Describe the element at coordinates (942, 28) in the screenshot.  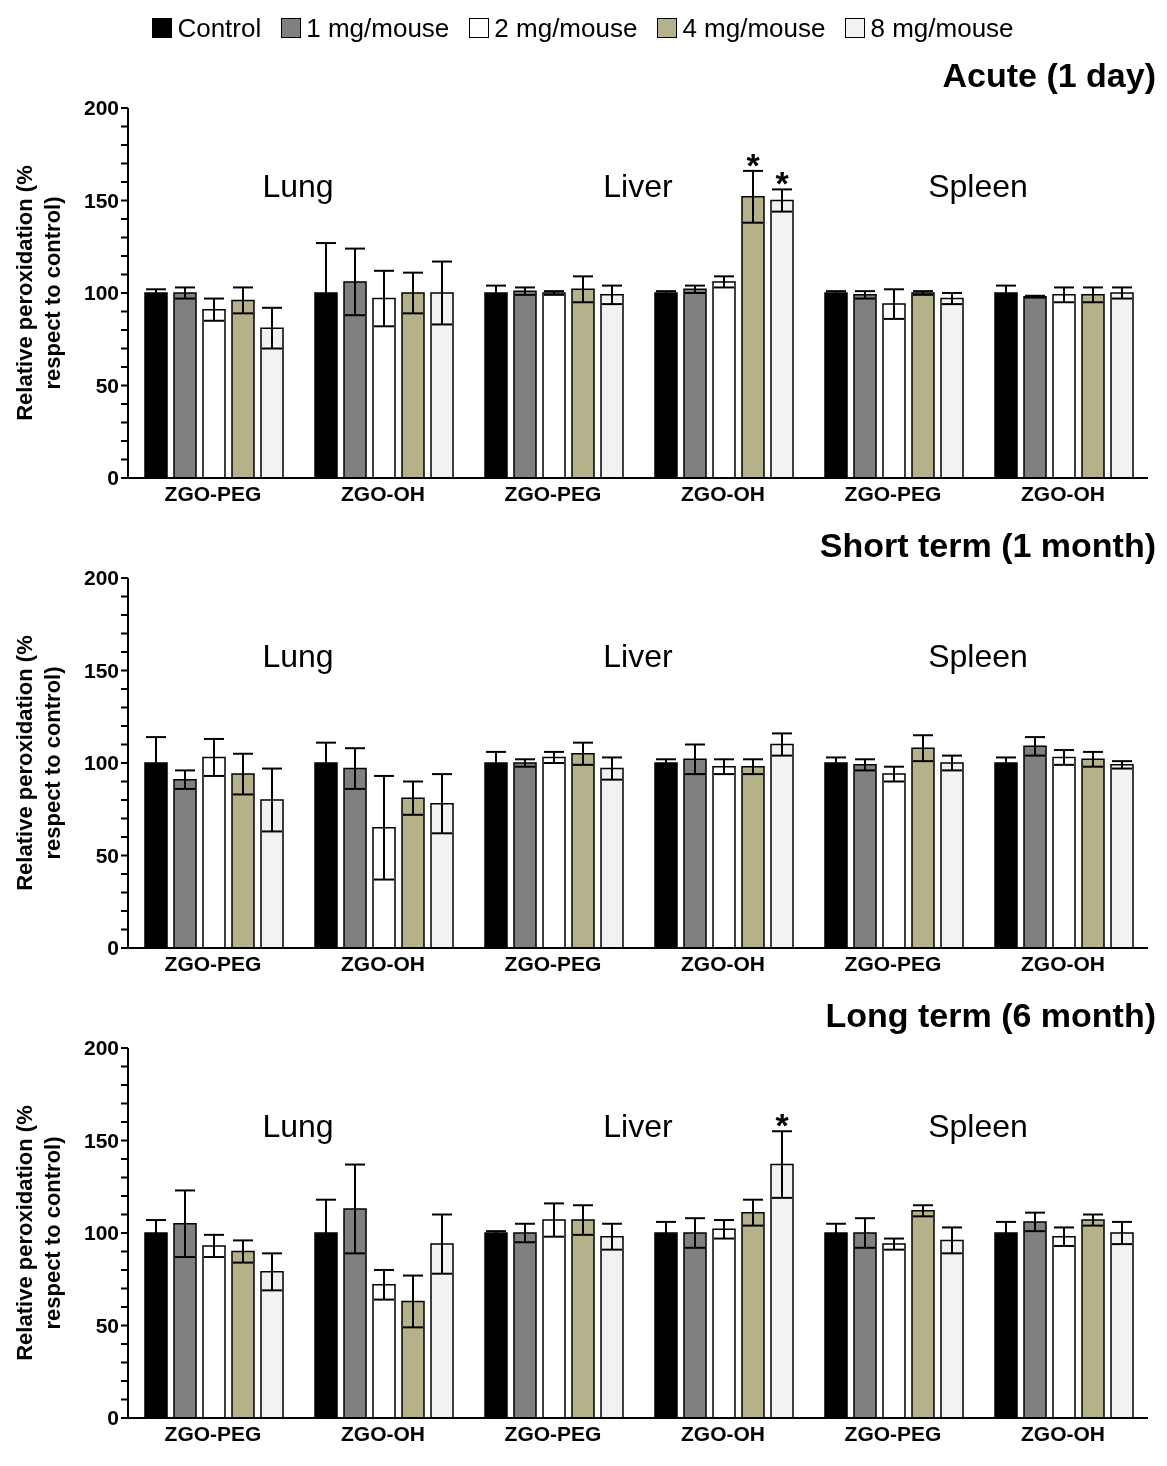
I see `legend-label: 8 mg/mouse` at that location.